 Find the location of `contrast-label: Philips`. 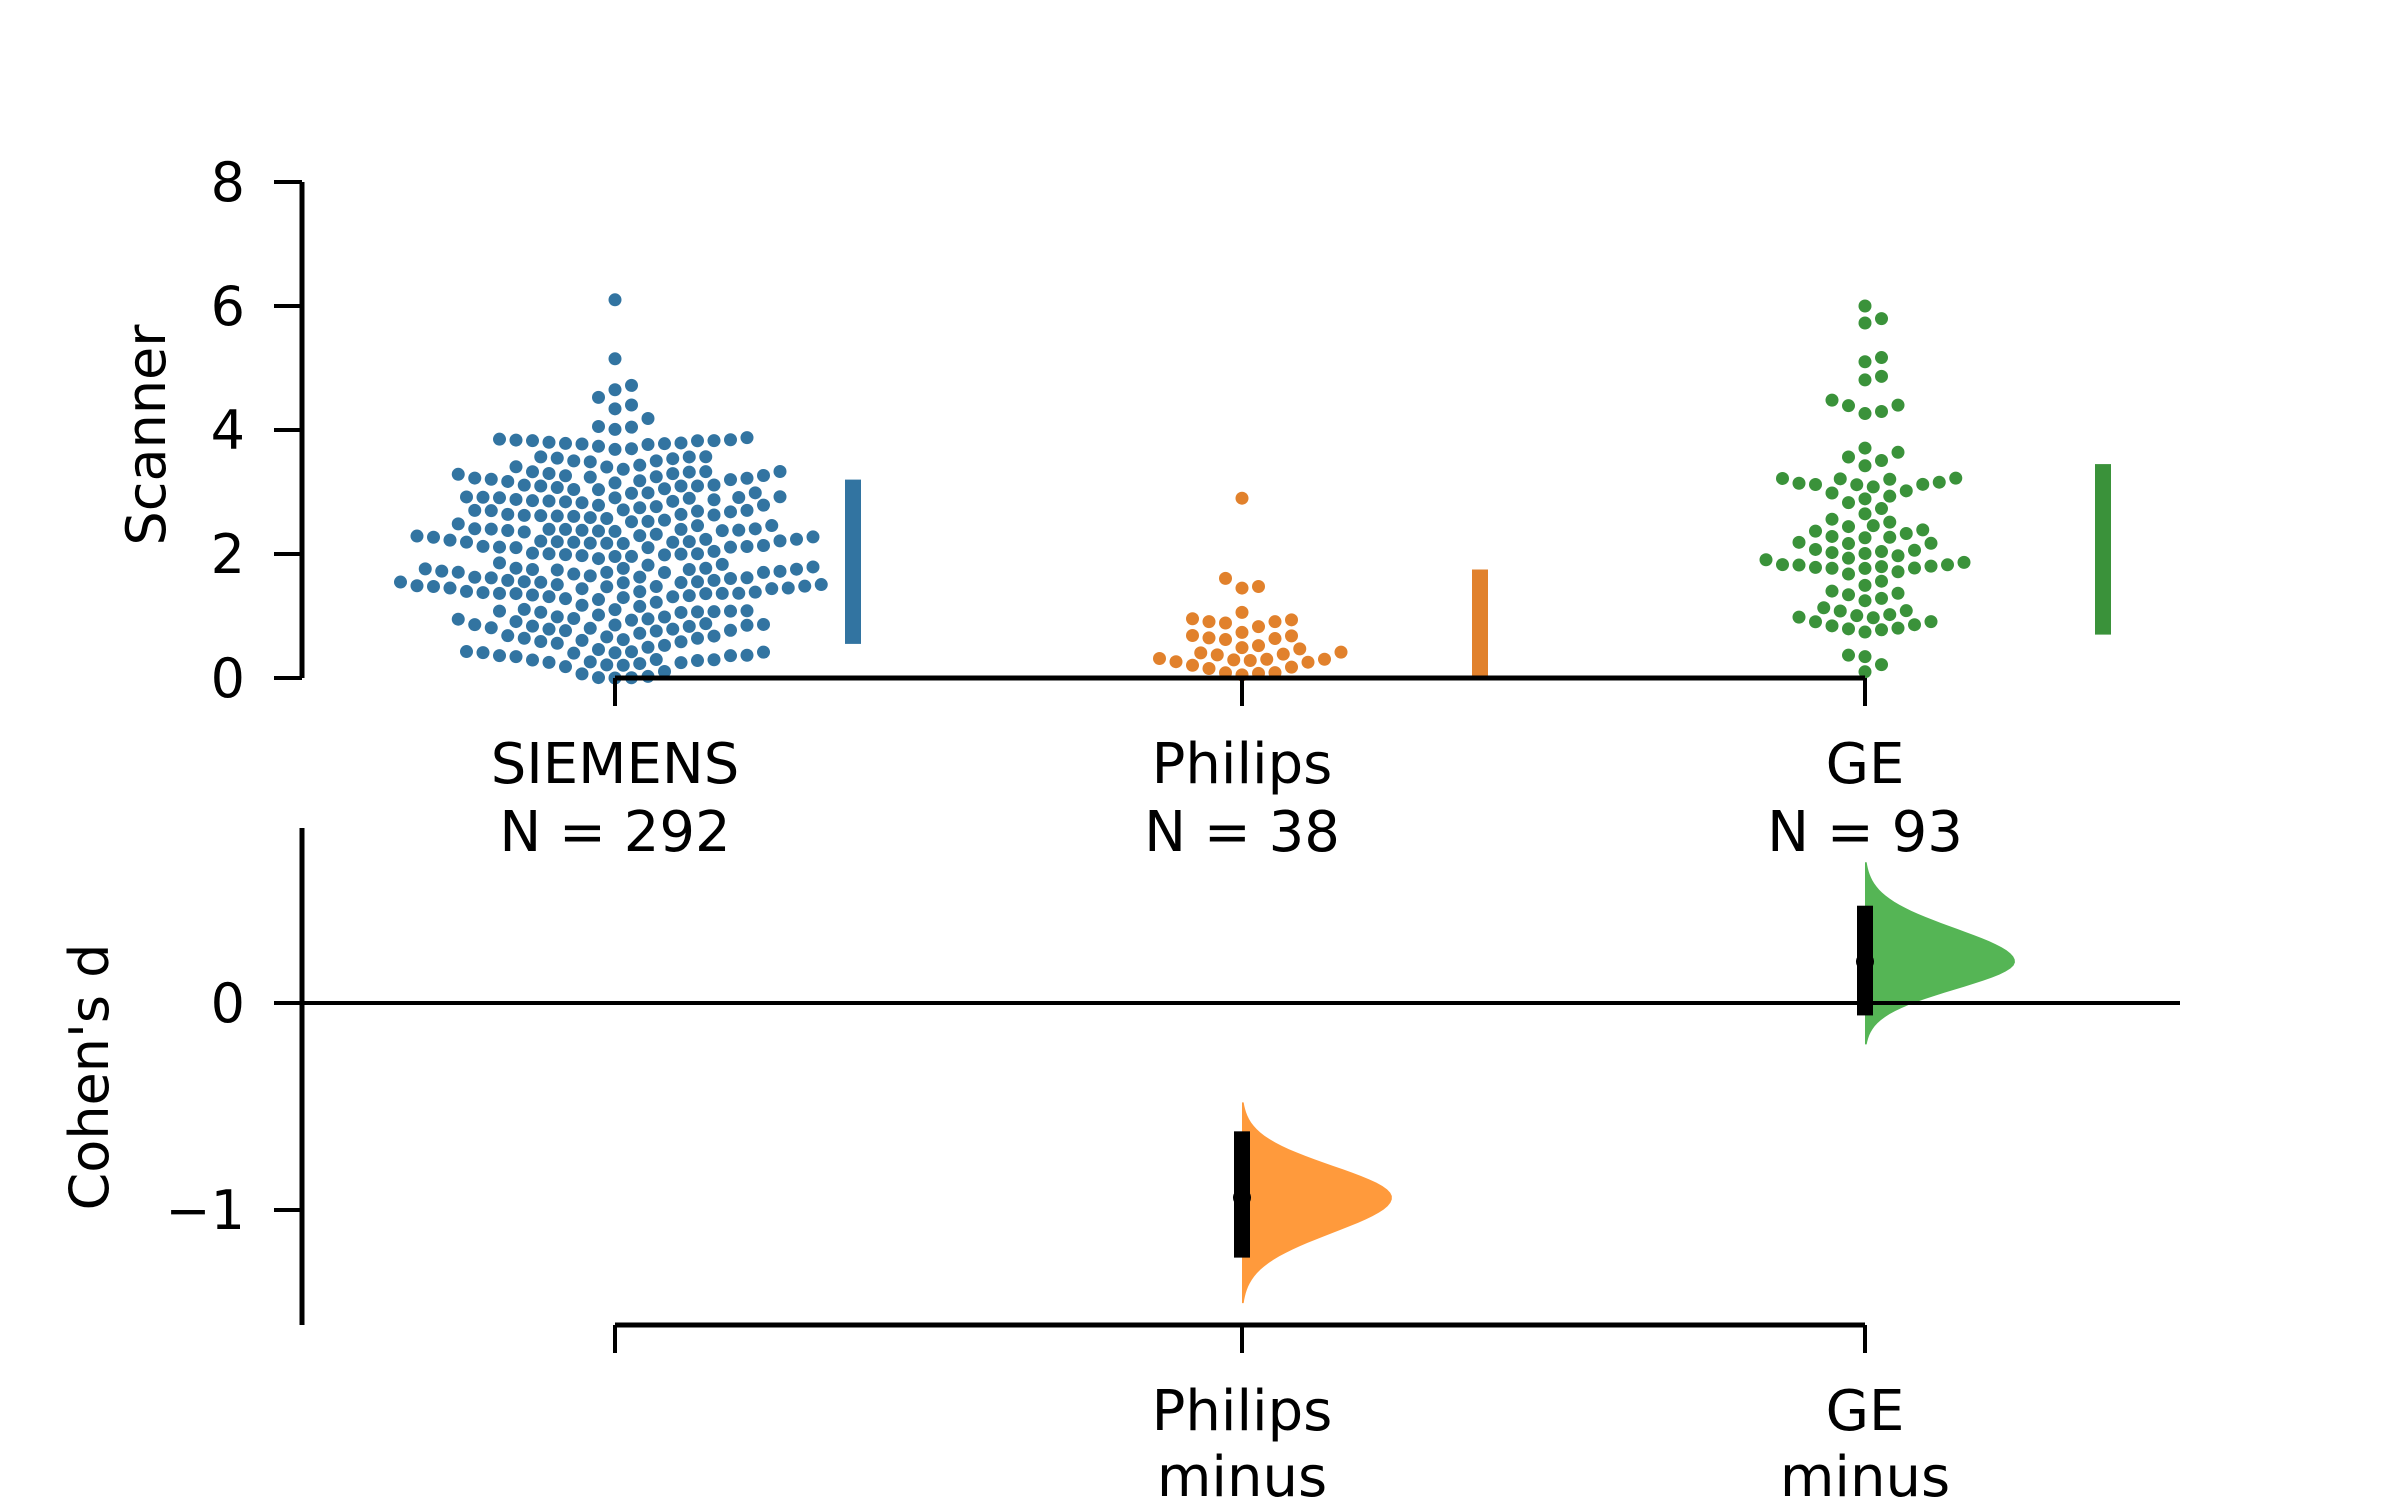

contrast-label: Philips is located at coordinates (1242, 1411).